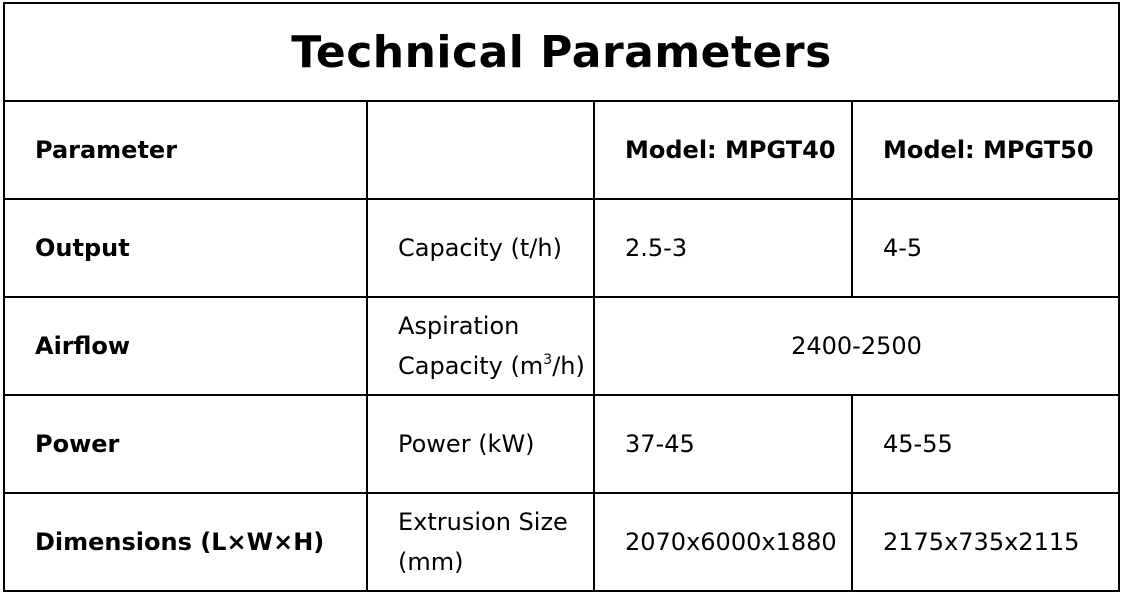 The width and height of the screenshot is (1128, 595). Describe the element at coordinates (480, 248) in the screenshot. I see `metric-capacity: Capacity (t/h)` at that location.